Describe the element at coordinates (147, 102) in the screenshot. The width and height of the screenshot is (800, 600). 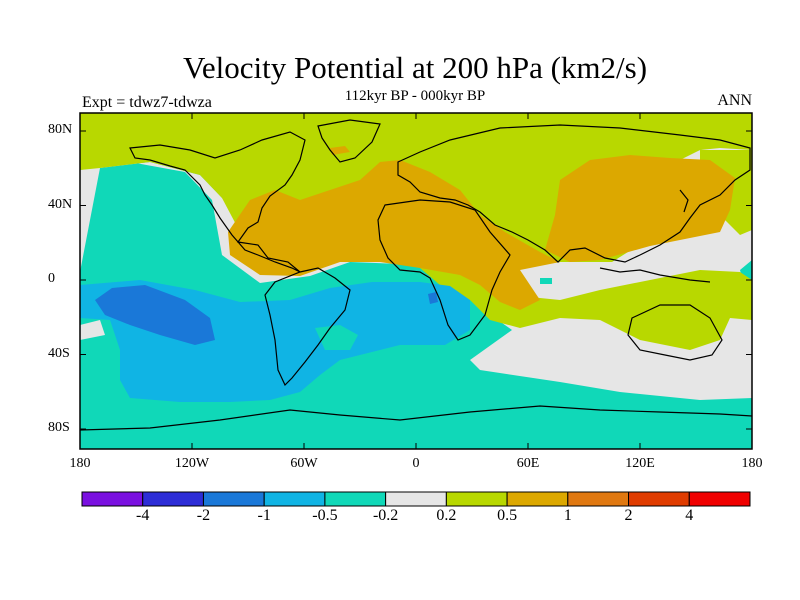
I see `experiment-label: Expt = tdwz7-tdwza` at that location.